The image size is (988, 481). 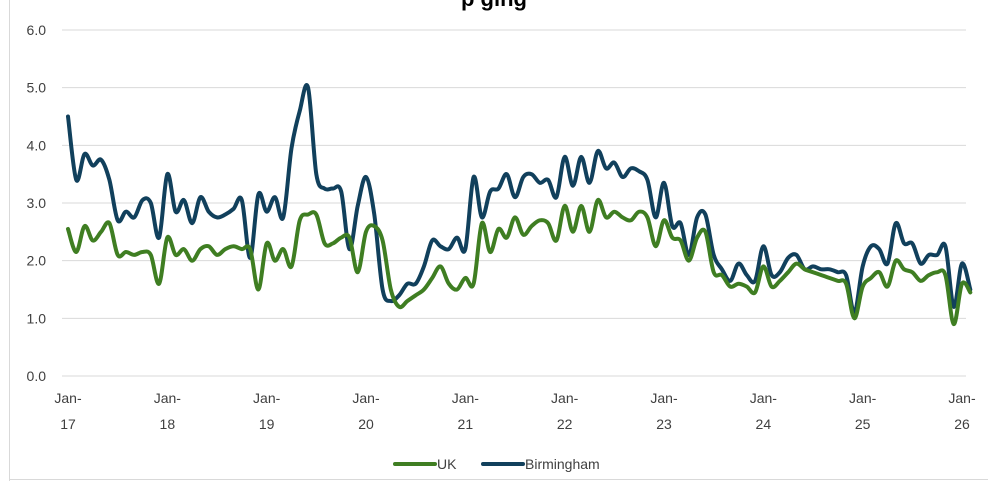 What do you see at coordinates (962, 411) in the screenshot?
I see `x-tick-label: Jan- 26` at bounding box center [962, 411].